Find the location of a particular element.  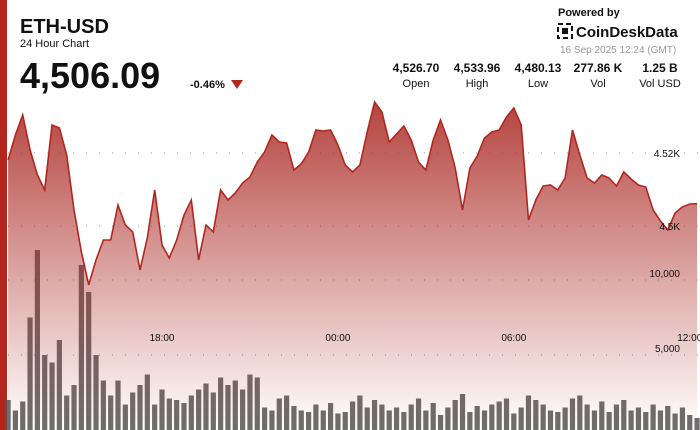

down-arrow is located at coordinates (237, 84).